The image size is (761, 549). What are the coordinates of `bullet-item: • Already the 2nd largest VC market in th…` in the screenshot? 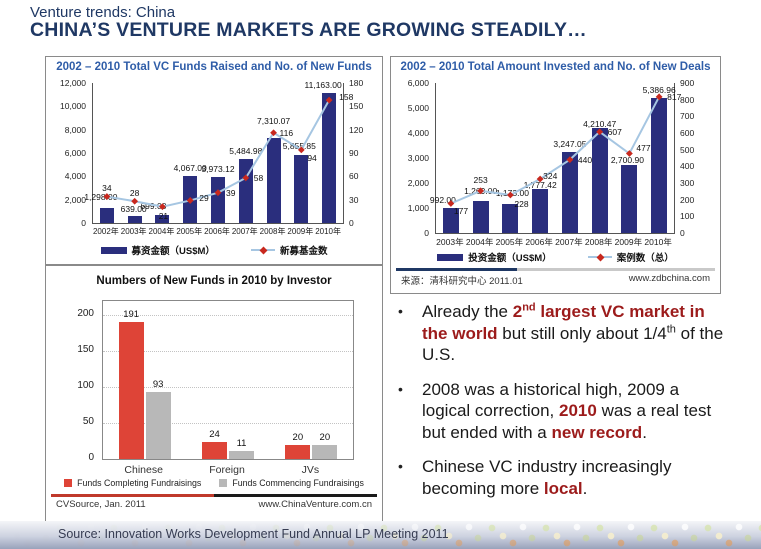 It's located at (564, 333).